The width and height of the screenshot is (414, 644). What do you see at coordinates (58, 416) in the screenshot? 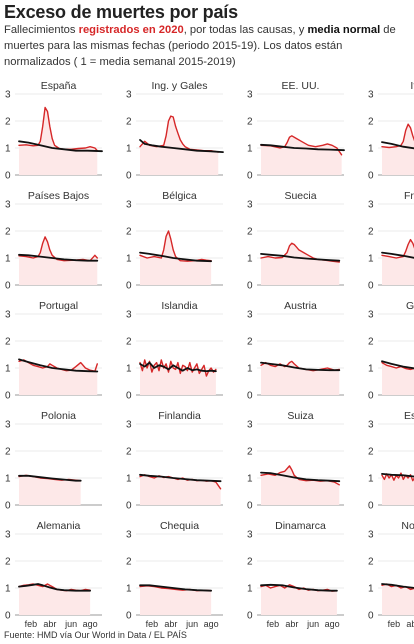
I see `panel-title: Polonia` at bounding box center [58, 416].